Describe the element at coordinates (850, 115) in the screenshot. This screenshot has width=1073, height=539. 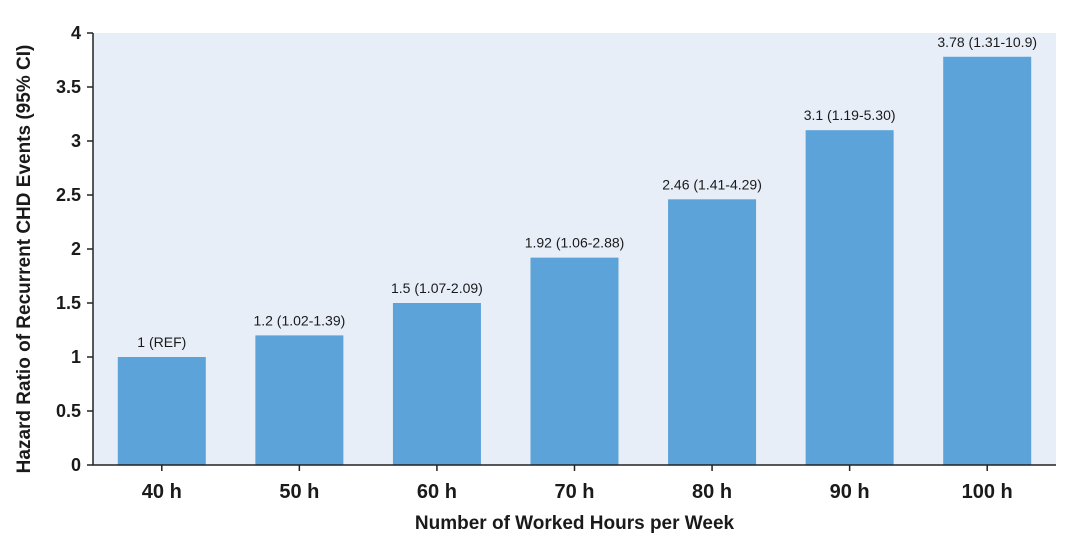
I see `data-label: 3.1 (1.19-5.30)` at that location.